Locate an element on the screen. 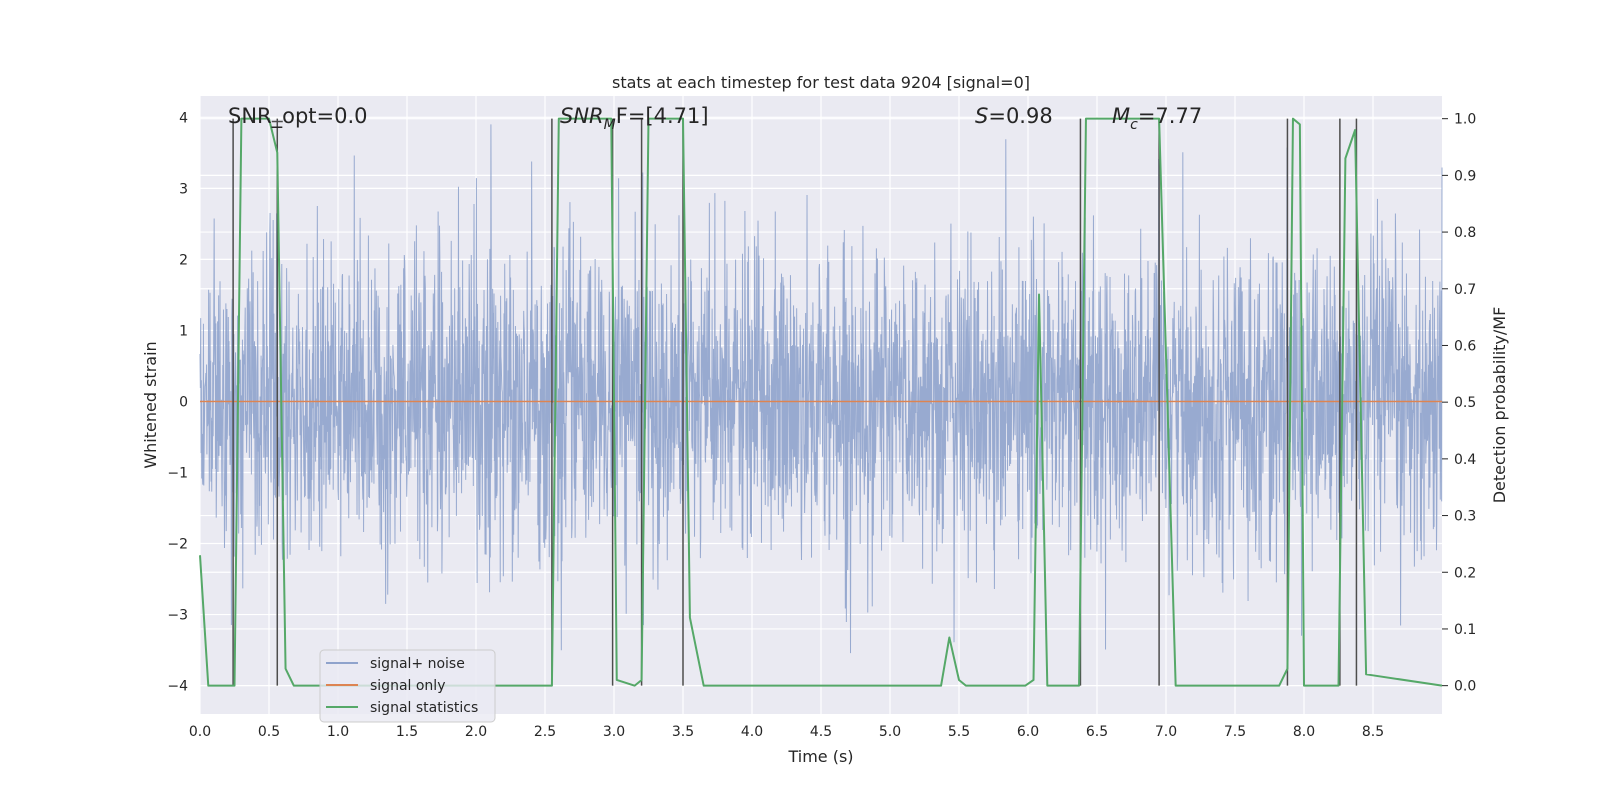 This screenshot has width=1600, height=800. y-left-tick-label: 0 is located at coordinates (183, 402).